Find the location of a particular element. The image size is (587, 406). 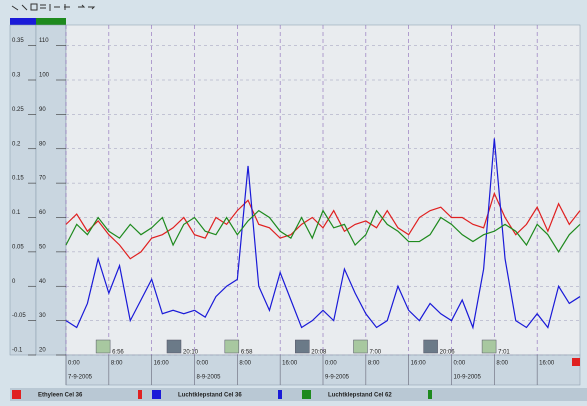

toolbar-icons is located at coordinates (53, 7).